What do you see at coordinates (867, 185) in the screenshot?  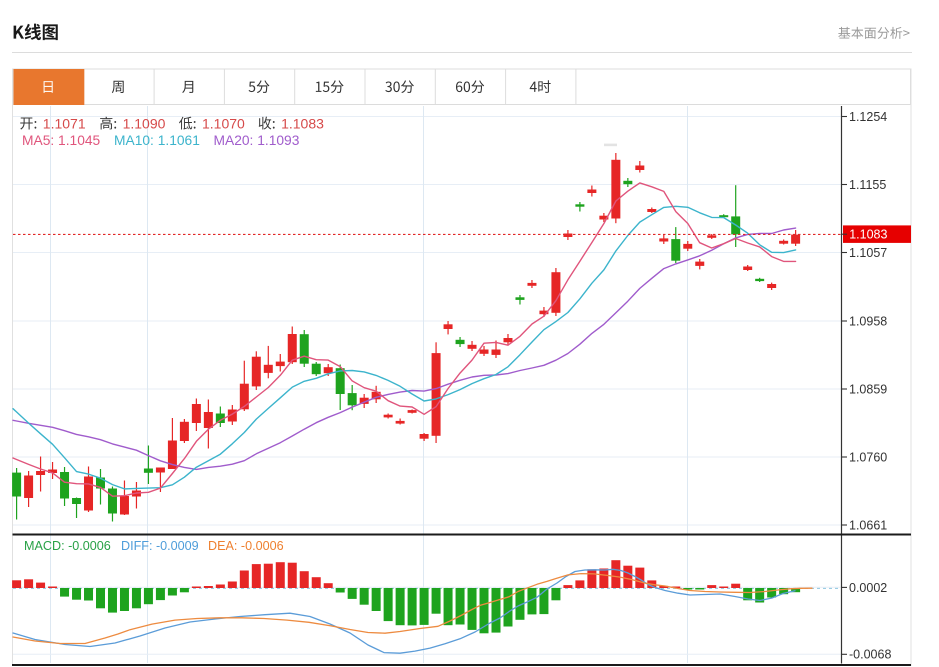 I see `svg-text: 1.1155` at bounding box center [867, 185].